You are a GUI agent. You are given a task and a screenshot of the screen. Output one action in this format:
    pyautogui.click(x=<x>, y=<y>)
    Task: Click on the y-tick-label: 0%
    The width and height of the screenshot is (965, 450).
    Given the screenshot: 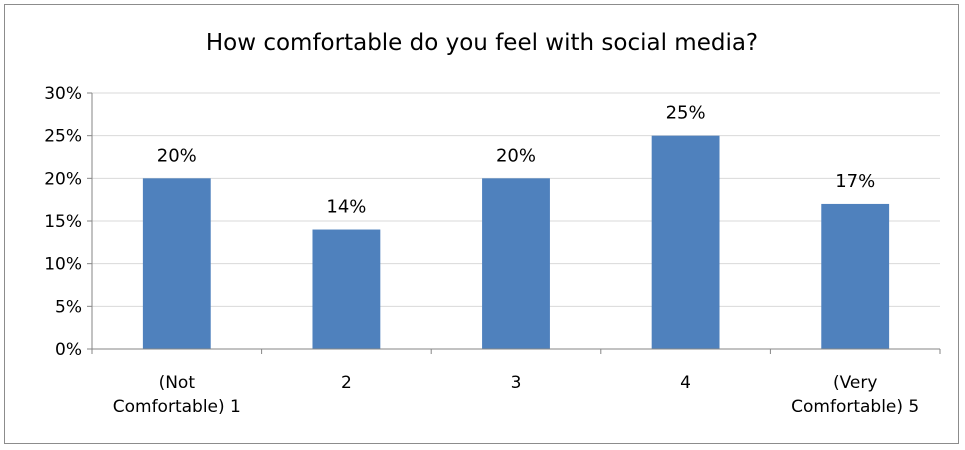 What is the action you would take?
    pyautogui.click(x=68, y=350)
    